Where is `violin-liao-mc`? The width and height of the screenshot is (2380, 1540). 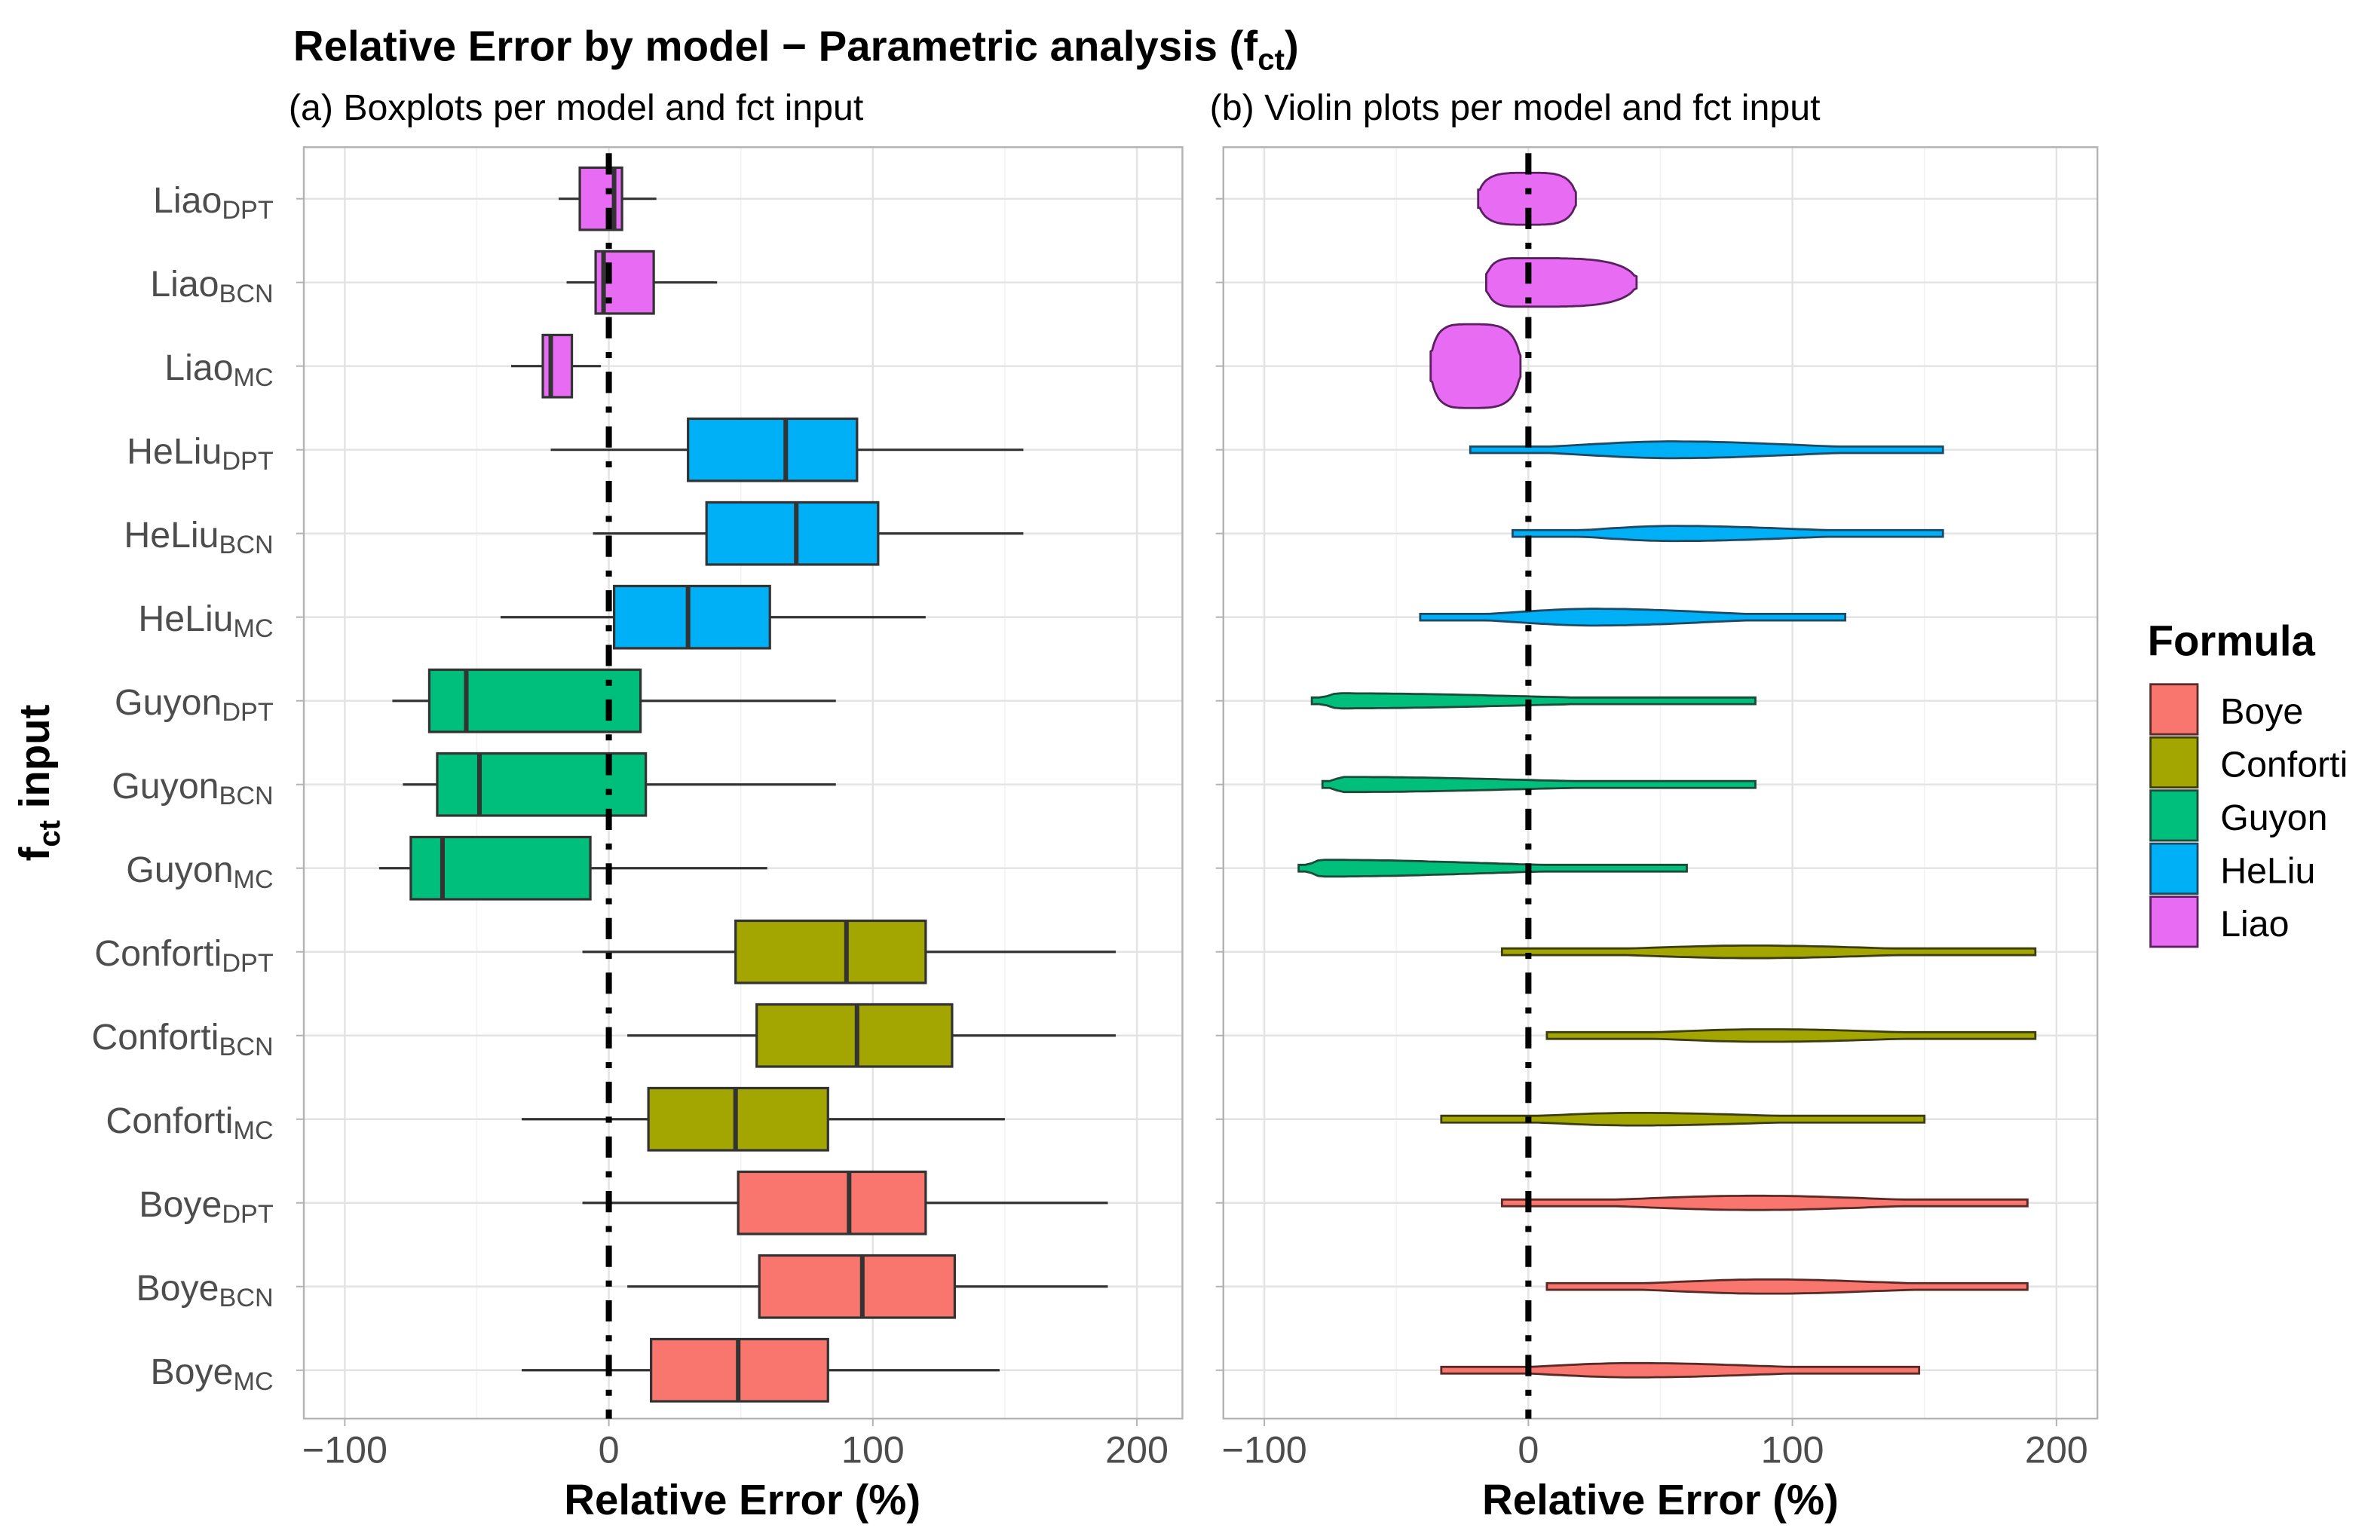
violin-liao-mc is located at coordinates (1475, 366).